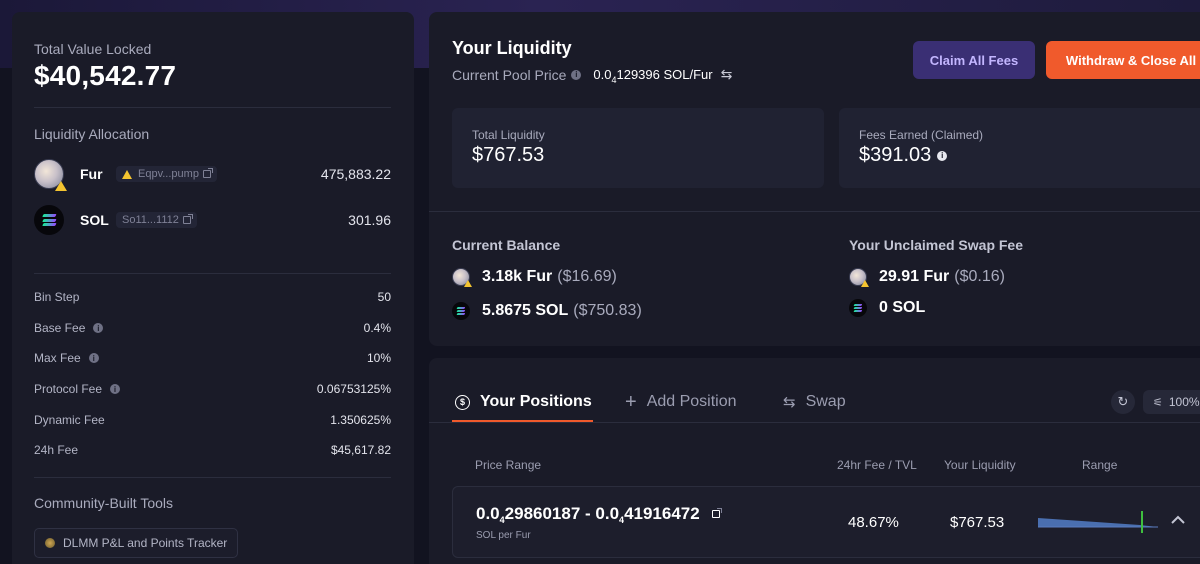  Describe the element at coordinates (512, 48) in the screenshot. I see `liquidity-title: Your Liquidity` at that location.